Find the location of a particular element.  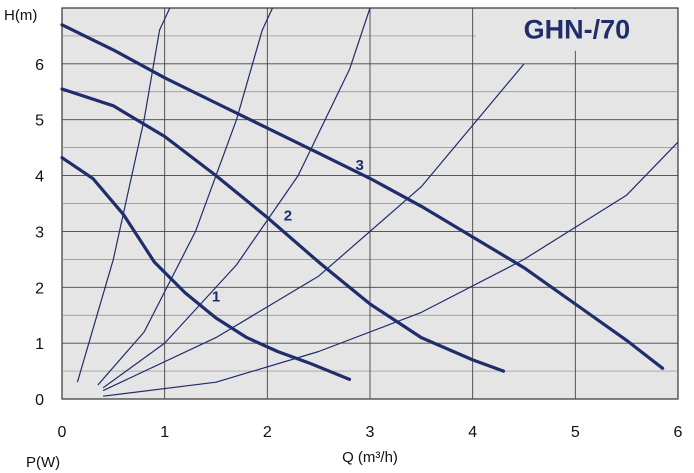

x-tick-label: 4 is located at coordinates (472, 432).